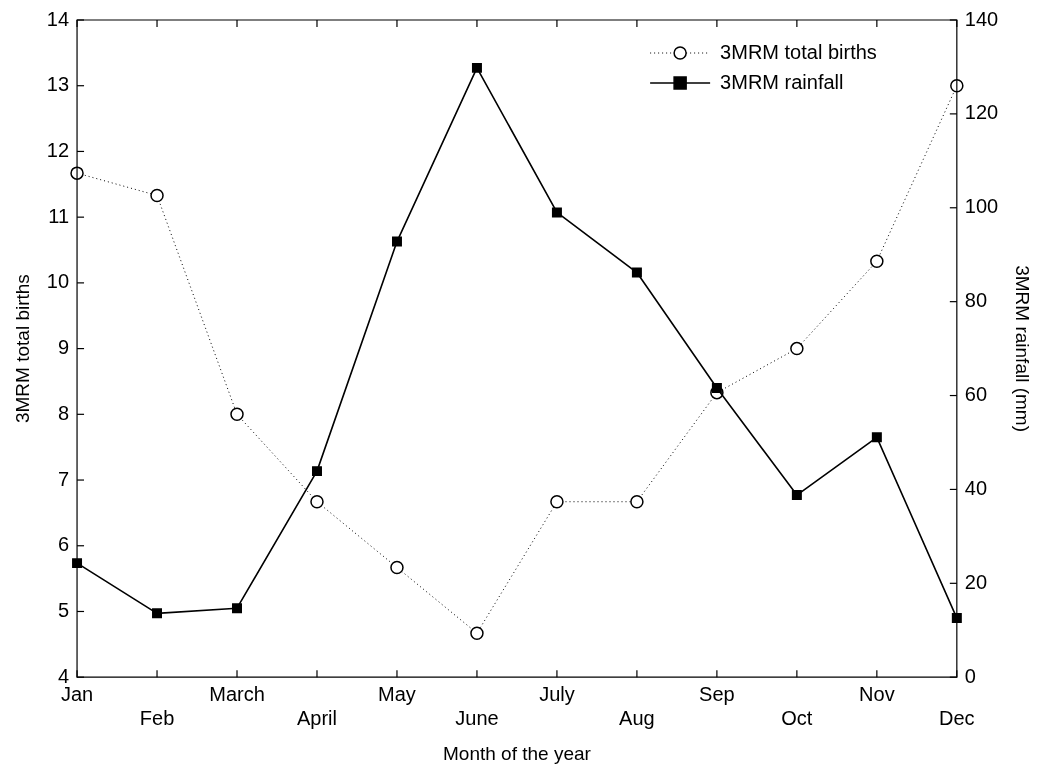 The image size is (1045, 776). Describe the element at coordinates (316, 717) in the screenshot. I see `x-tick-label: April` at that location.